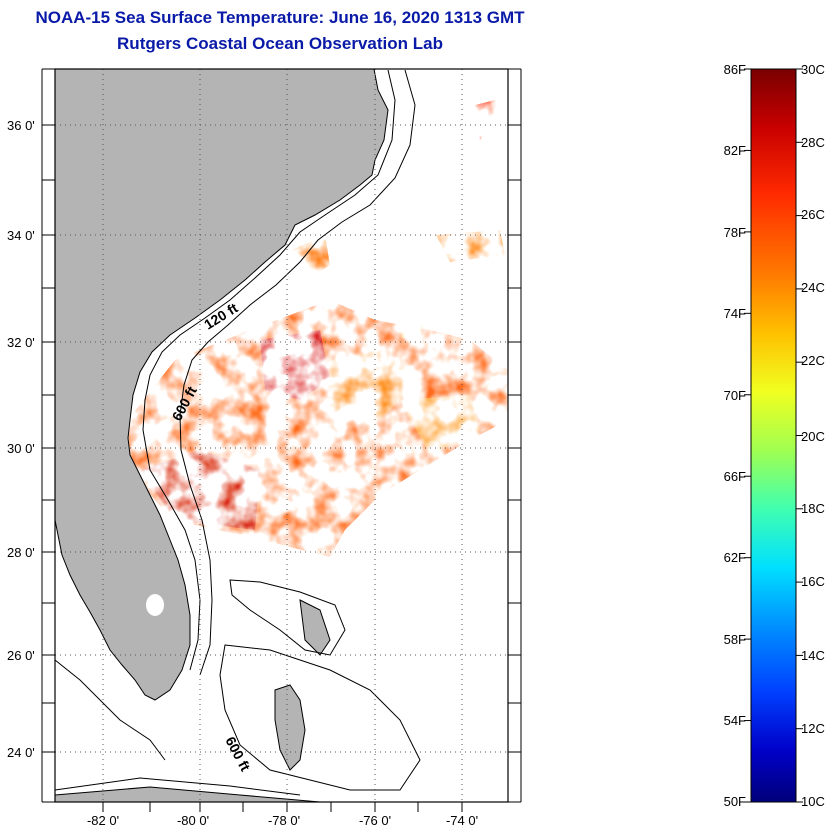  Describe the element at coordinates (735, 69) in the screenshot. I see `f-label-86: 86F` at that location.